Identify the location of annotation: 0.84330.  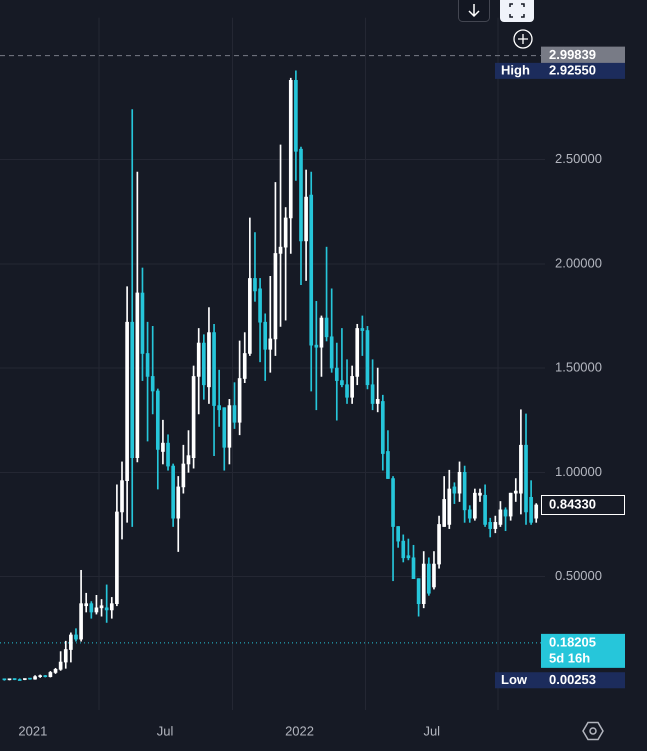
(572, 504).